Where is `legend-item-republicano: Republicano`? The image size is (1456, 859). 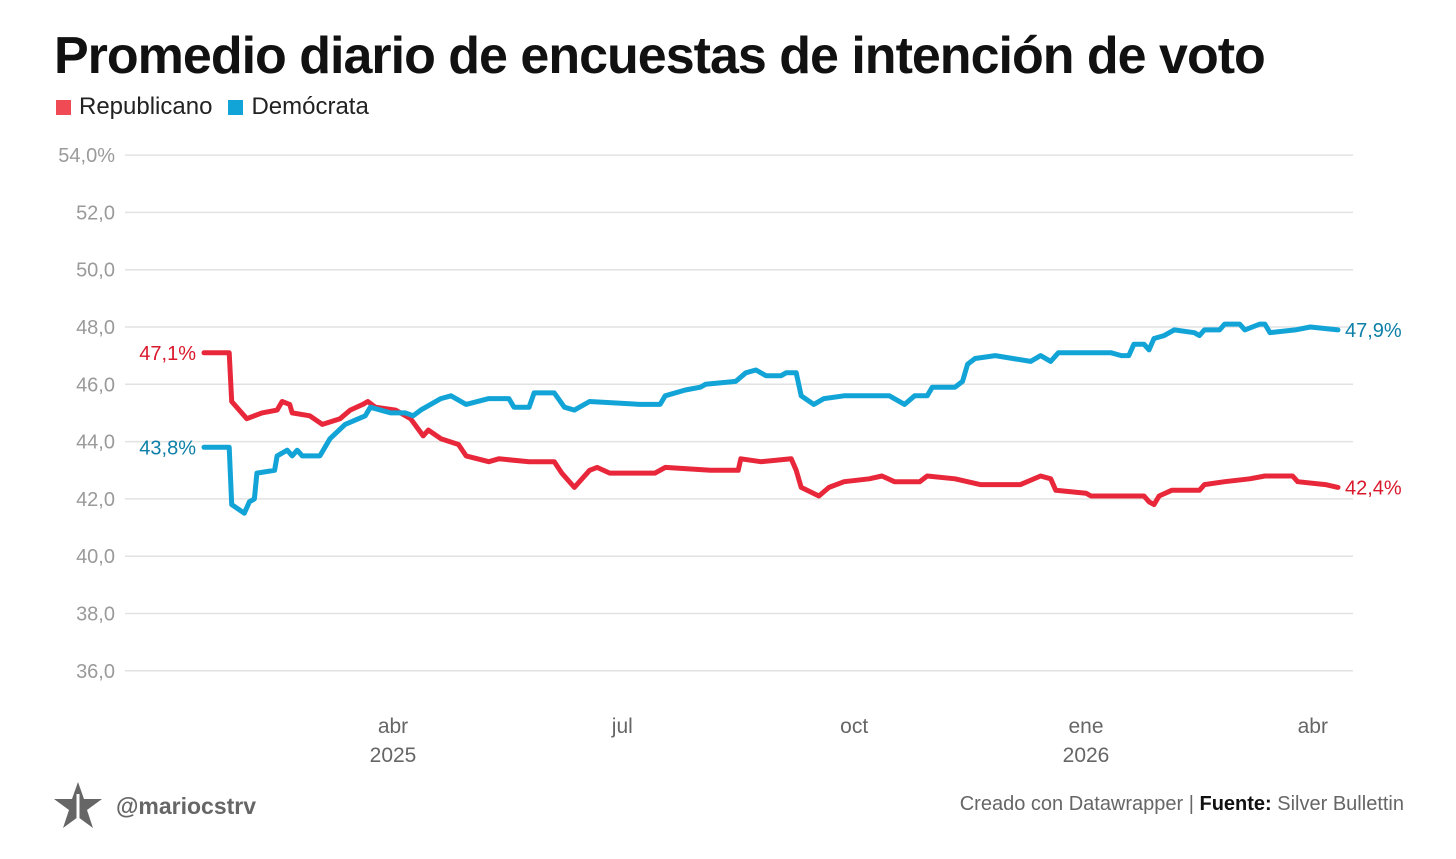 legend-item-republicano: Republicano is located at coordinates (134, 107).